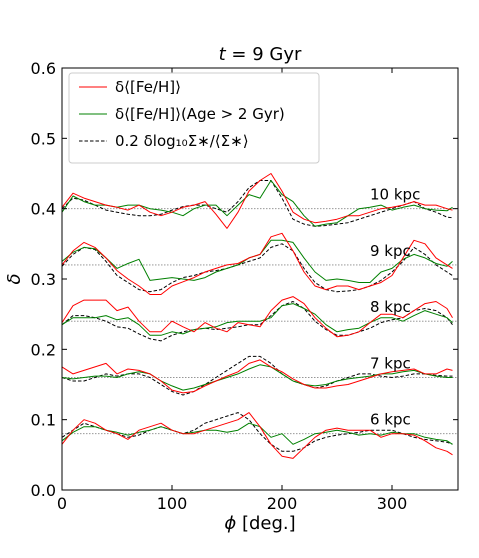  What do you see at coordinates (390, 251) in the screenshot?
I see `radius-label: 9 kpc` at bounding box center [390, 251].